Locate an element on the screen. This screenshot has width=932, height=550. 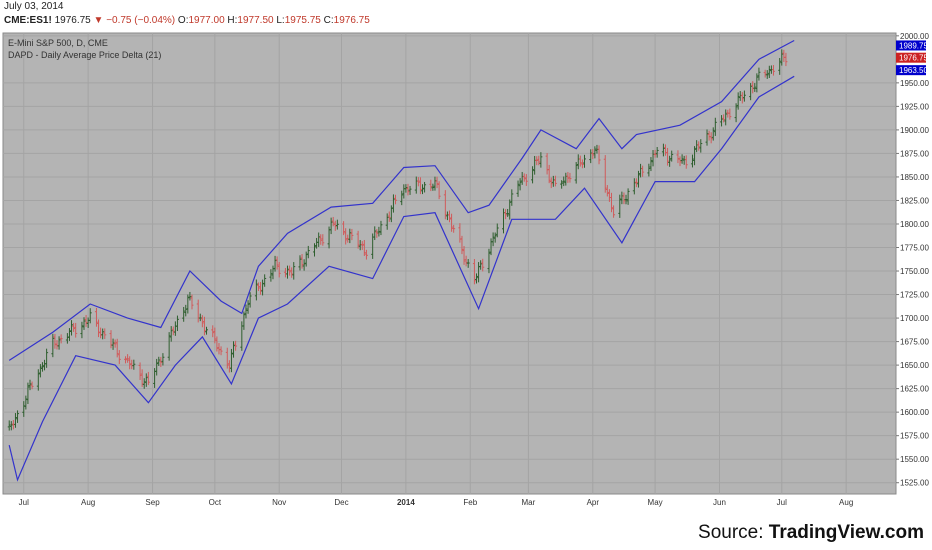
x-tick-label: Dec is located at coordinates (341, 502).